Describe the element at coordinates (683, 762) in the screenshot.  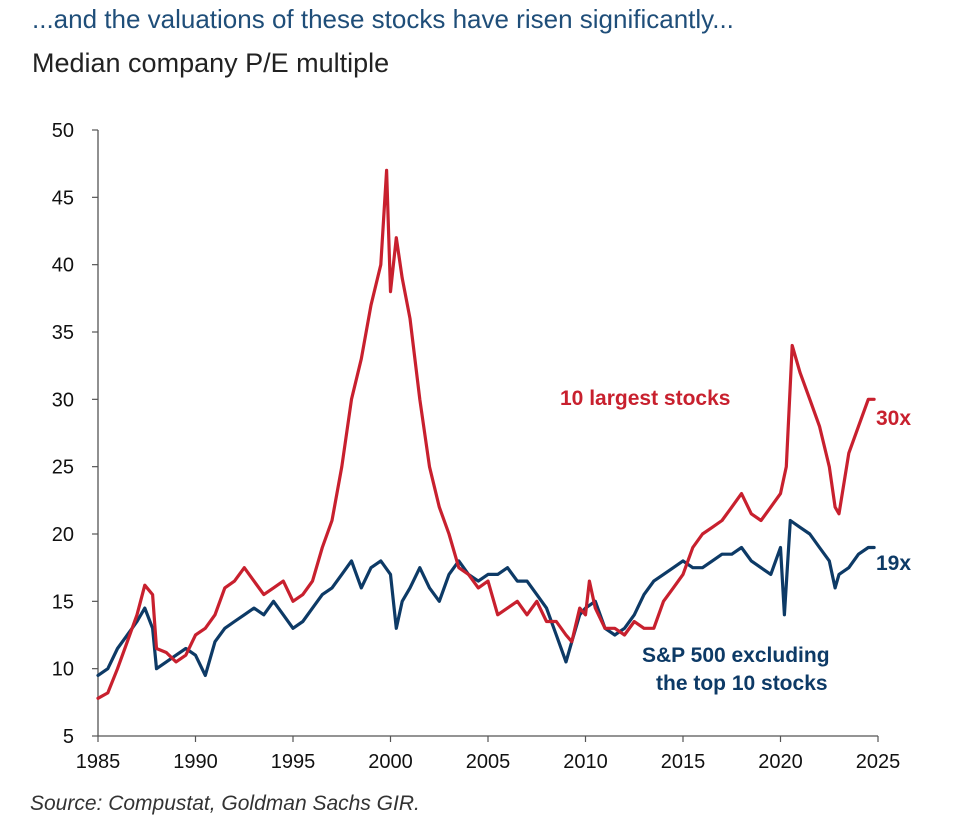
I see `x-tick-label: 2015` at that location.